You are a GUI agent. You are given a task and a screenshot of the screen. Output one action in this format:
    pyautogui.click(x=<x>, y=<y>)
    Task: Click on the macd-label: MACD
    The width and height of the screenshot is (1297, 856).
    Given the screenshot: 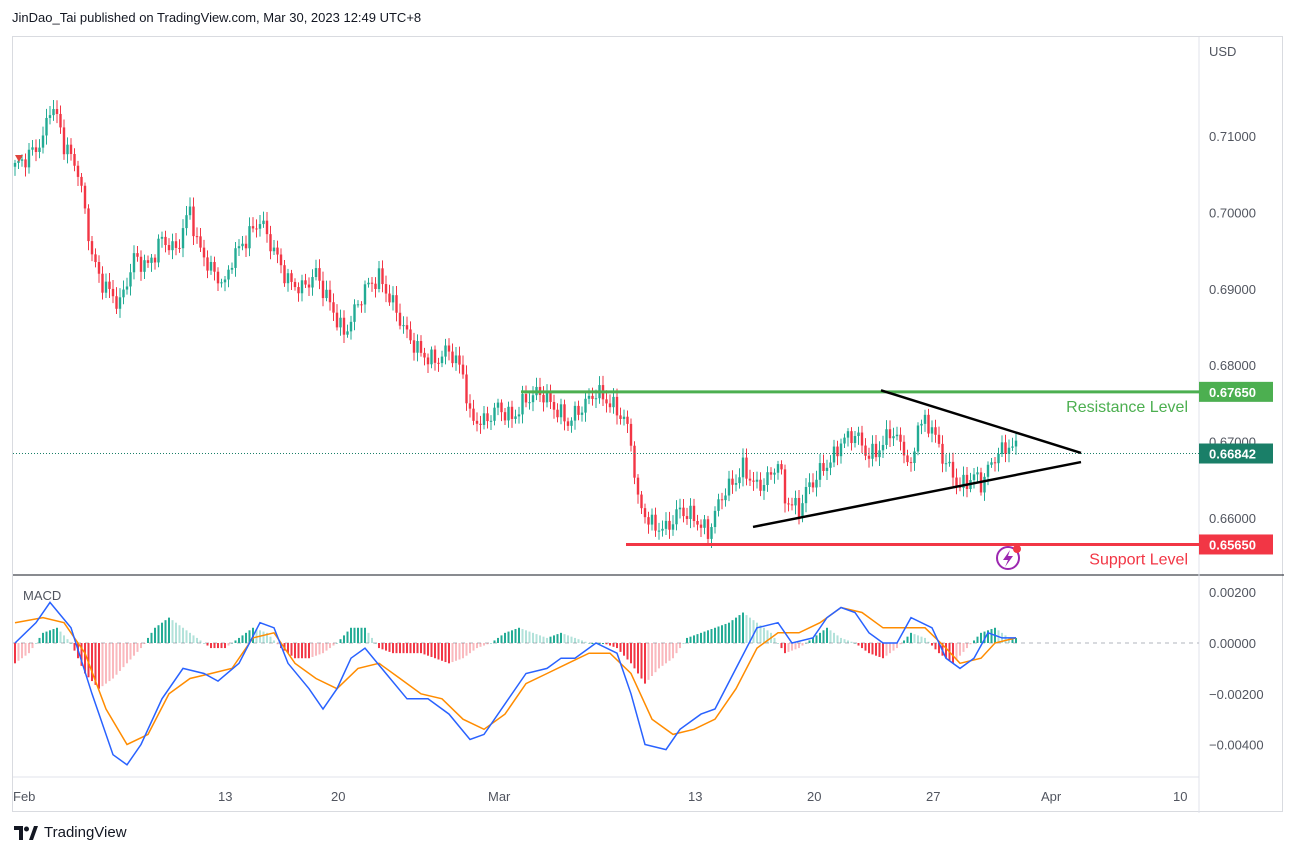 What is the action you would take?
    pyautogui.click(x=42, y=595)
    